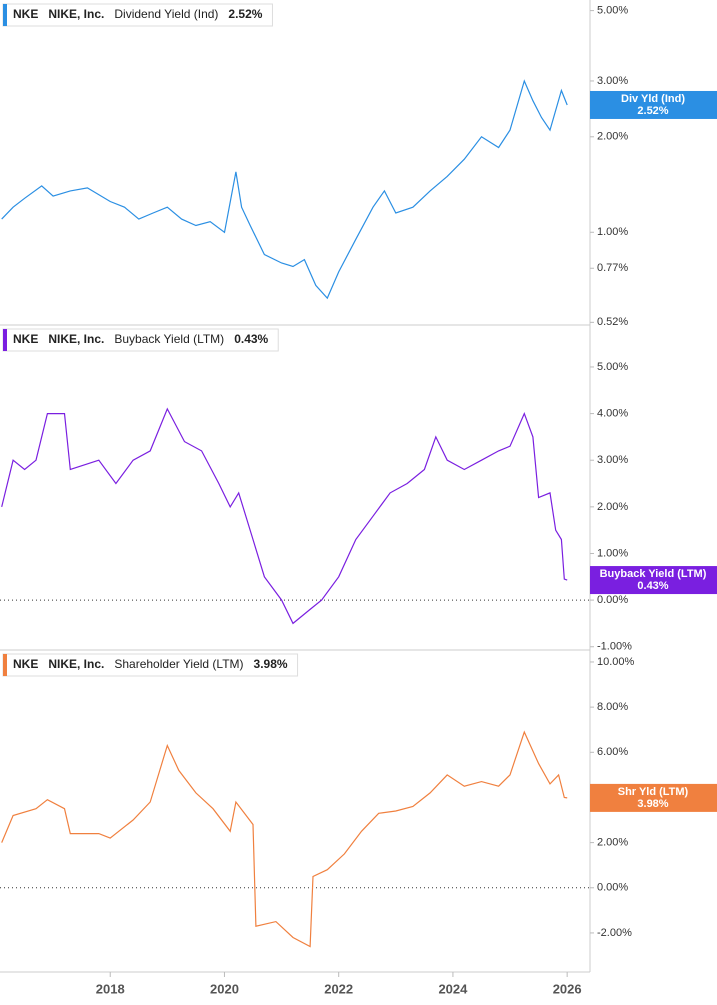  What do you see at coordinates (245, 14) in the screenshot?
I see `header-value: 2.52%` at bounding box center [245, 14].